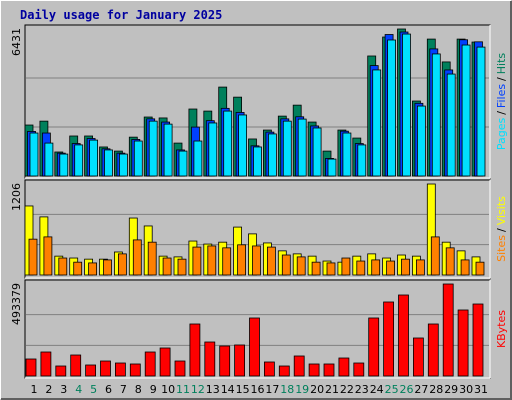 Image resolution: width=512 pixels, height=400 pixels. I want to click on y-tick-label: 1206, so click(16, 197).